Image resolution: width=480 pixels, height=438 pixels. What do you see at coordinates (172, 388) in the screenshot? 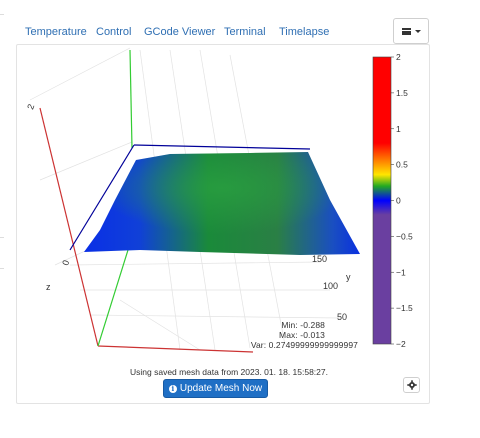
I see `info-icon: i` at bounding box center [172, 388].